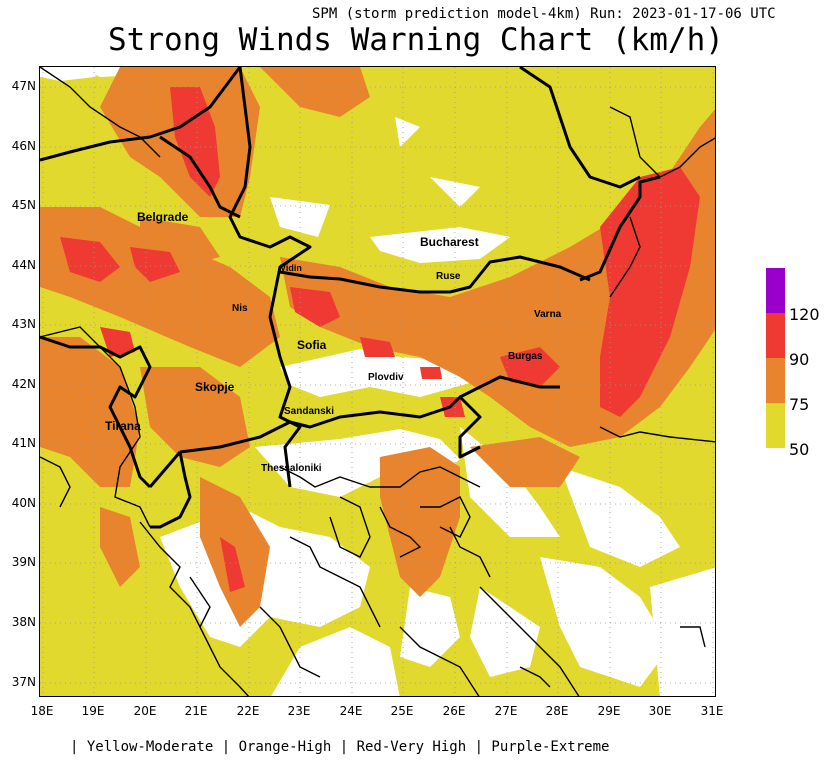 The image size is (832, 766). What do you see at coordinates (449, 242) in the screenshot?
I see `city-bucharest: Bucharest` at bounding box center [449, 242].